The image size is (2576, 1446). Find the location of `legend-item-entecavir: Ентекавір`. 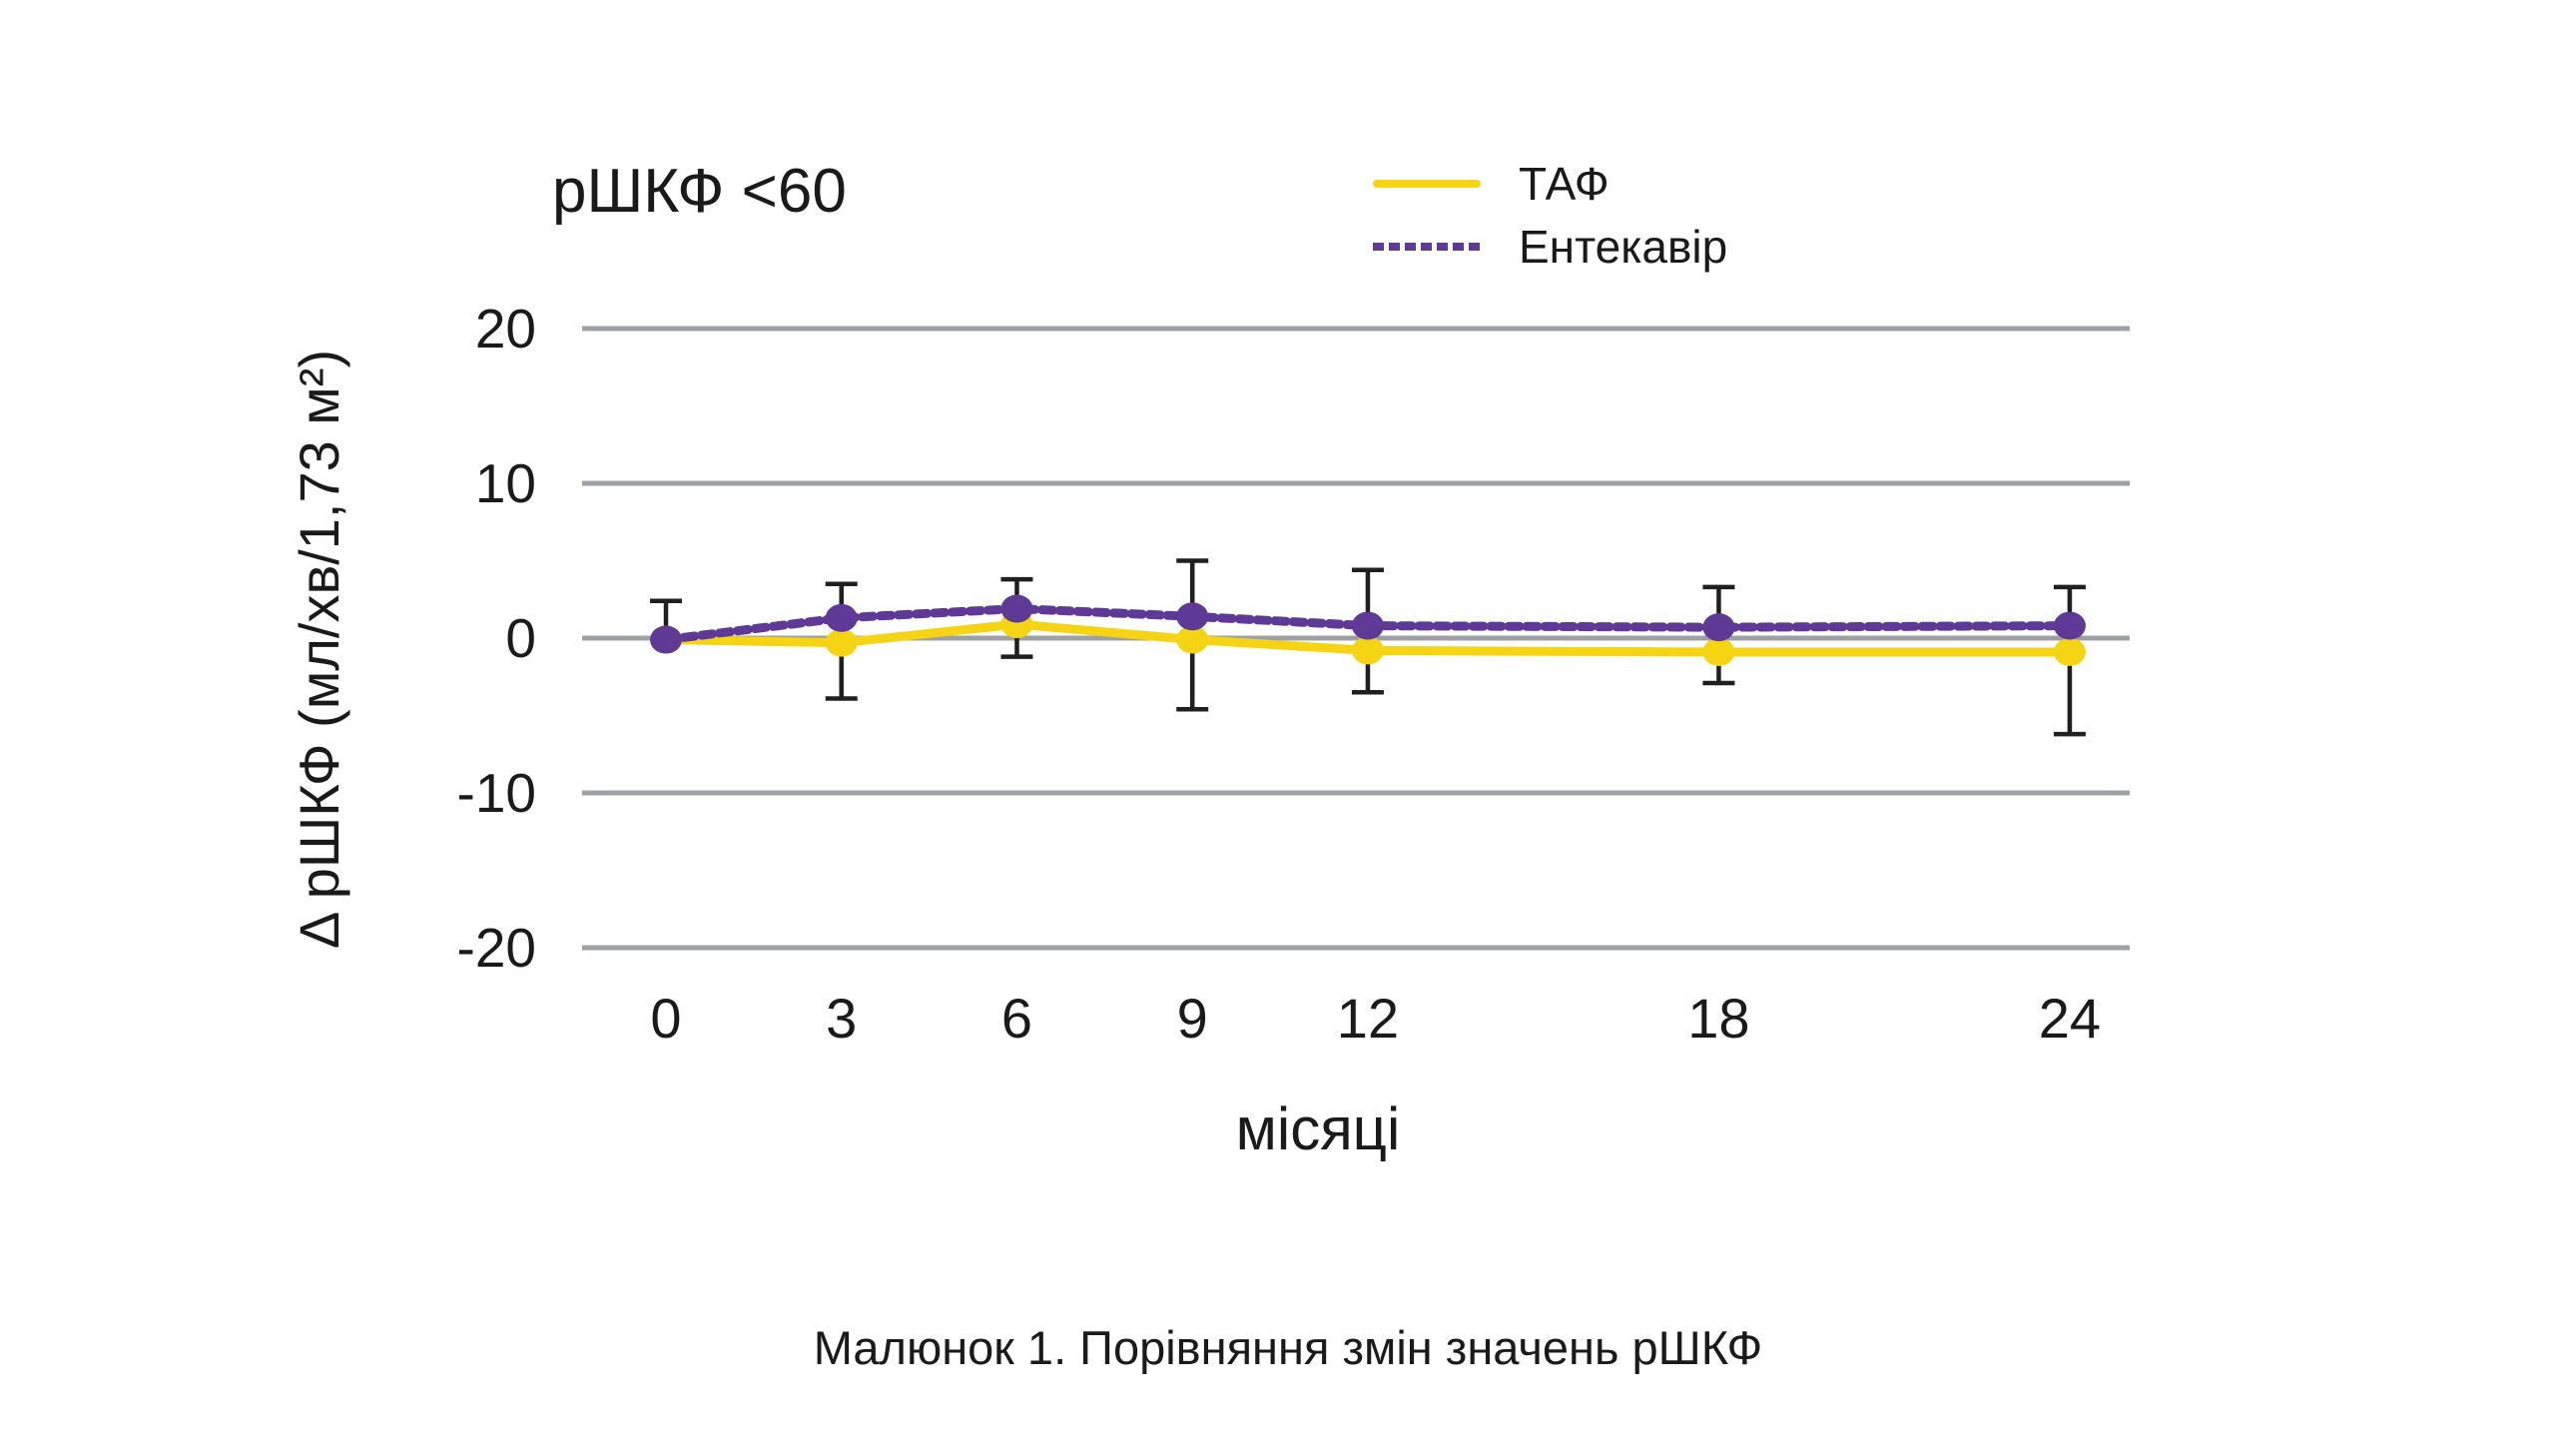

legend-item-entecavir: Ентекавір is located at coordinates (1632, 247).